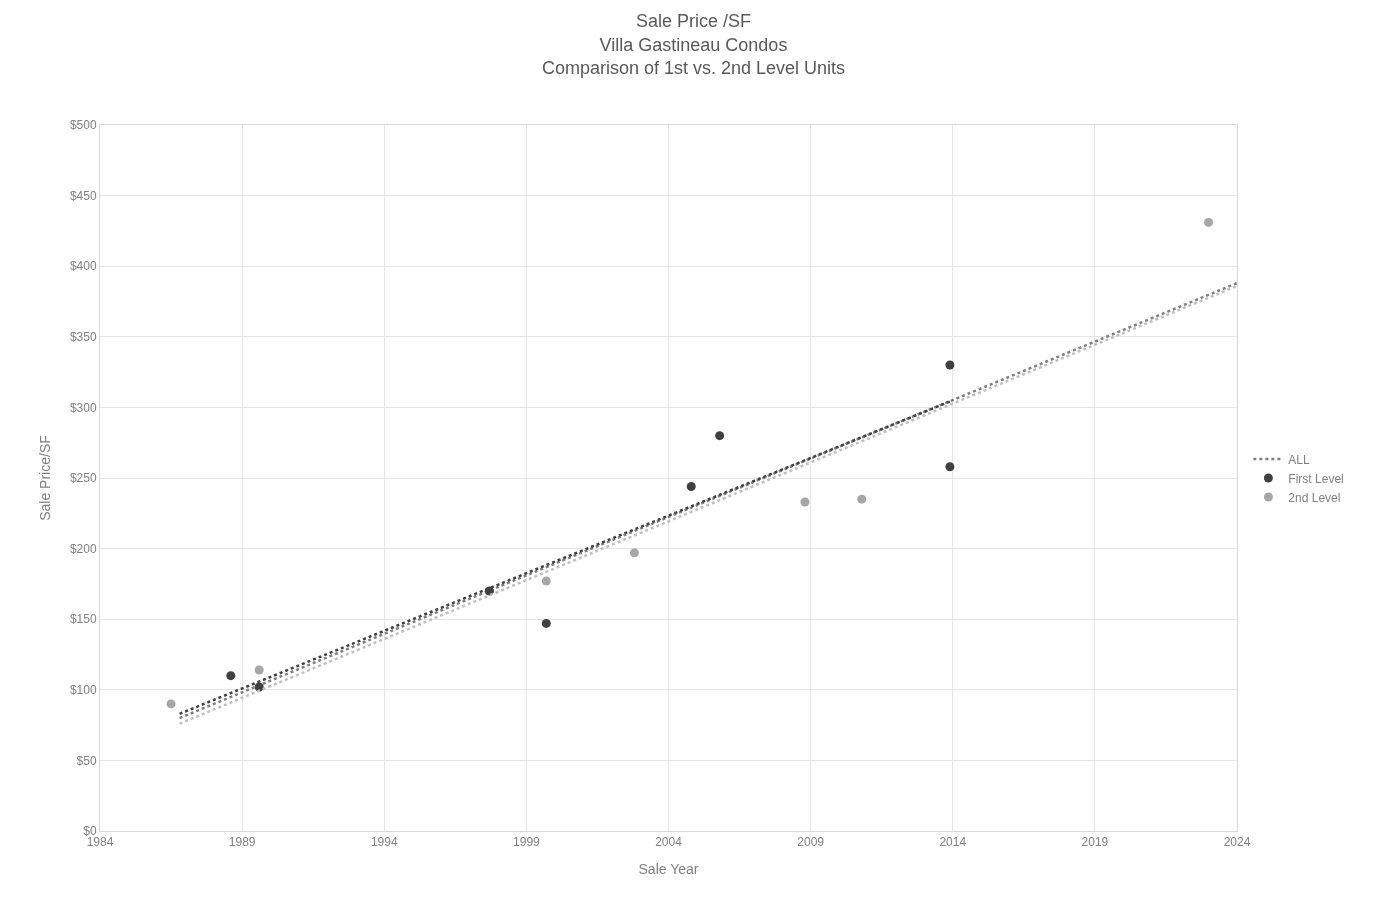 The height and width of the screenshot is (911, 1387). Describe the element at coordinates (86, 760) in the screenshot. I see `y-tick-label: $50` at that location.